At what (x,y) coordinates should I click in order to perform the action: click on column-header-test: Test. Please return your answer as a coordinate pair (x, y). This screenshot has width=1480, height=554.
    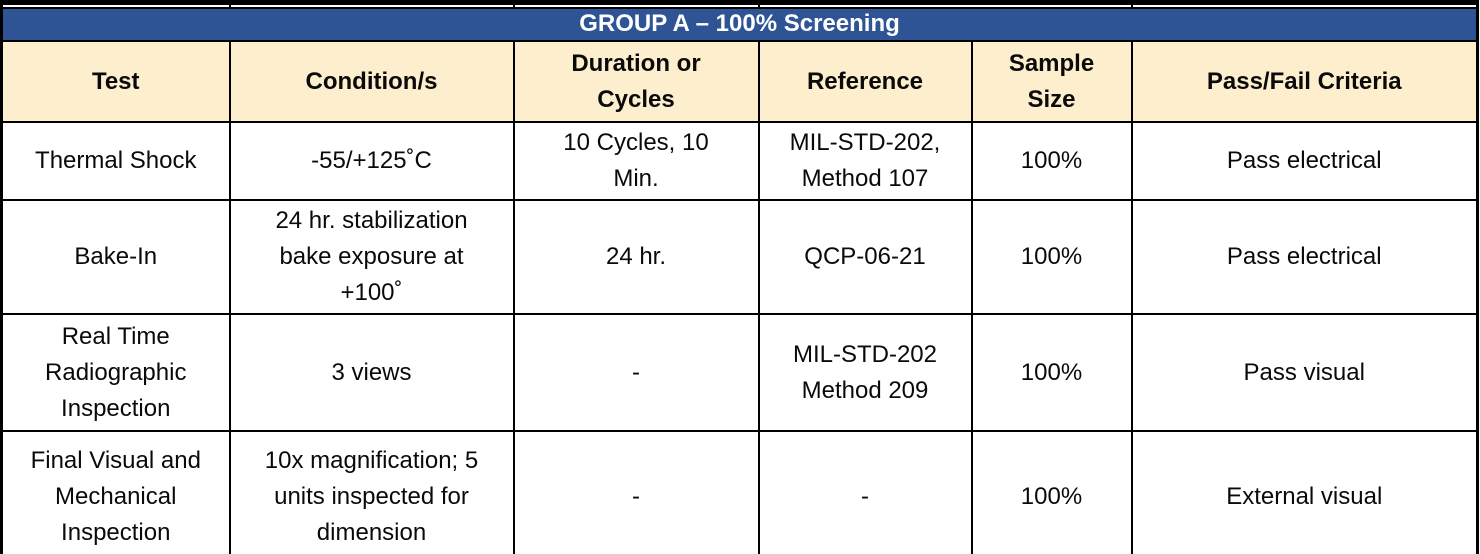
    Looking at the image, I should click on (115, 81).